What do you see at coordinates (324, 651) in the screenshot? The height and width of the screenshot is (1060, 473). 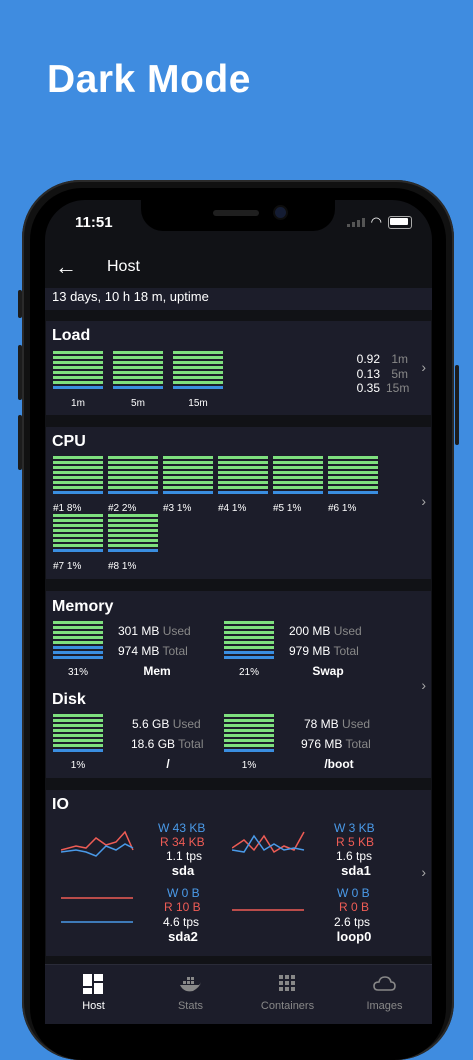 I see `swap-total: 979 MB Total` at bounding box center [324, 651].